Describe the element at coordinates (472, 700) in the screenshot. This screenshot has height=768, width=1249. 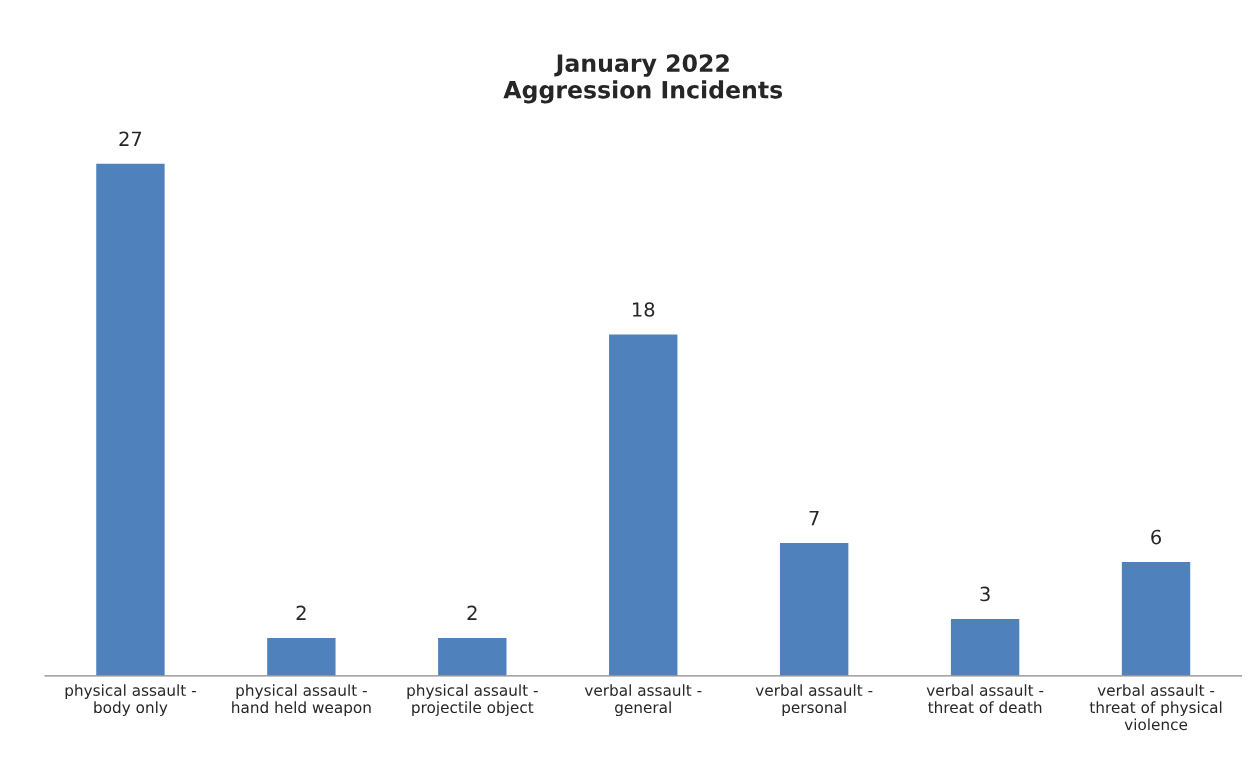
I see `x-tick-label: physical assault - projectile object` at that location.